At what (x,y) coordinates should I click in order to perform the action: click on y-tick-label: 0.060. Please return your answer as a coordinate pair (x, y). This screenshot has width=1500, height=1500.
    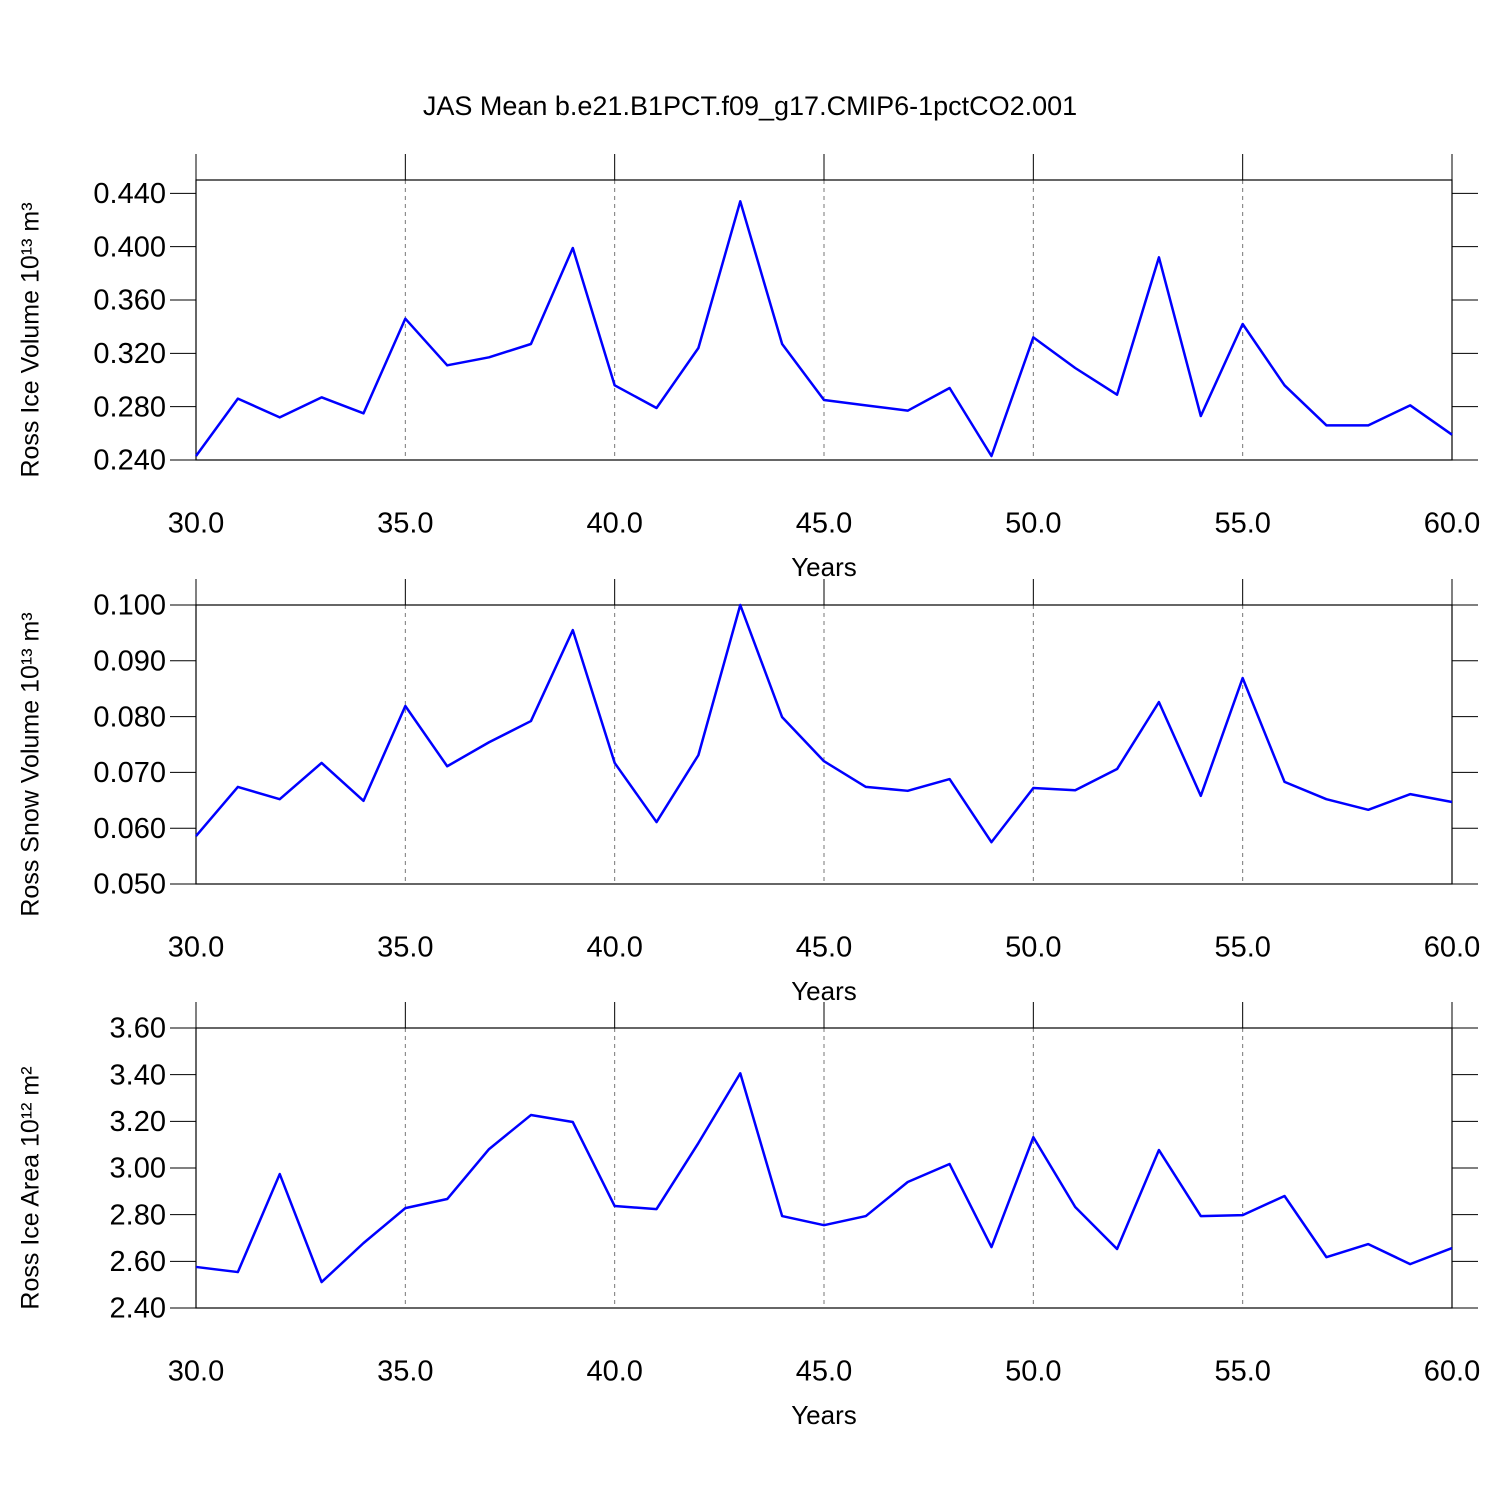
    Looking at the image, I should click on (129, 829).